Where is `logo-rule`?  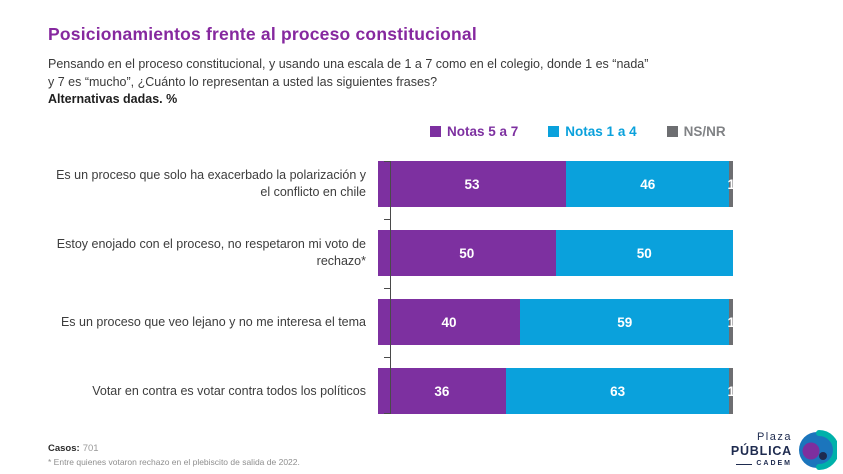 logo-rule is located at coordinates (744, 464).